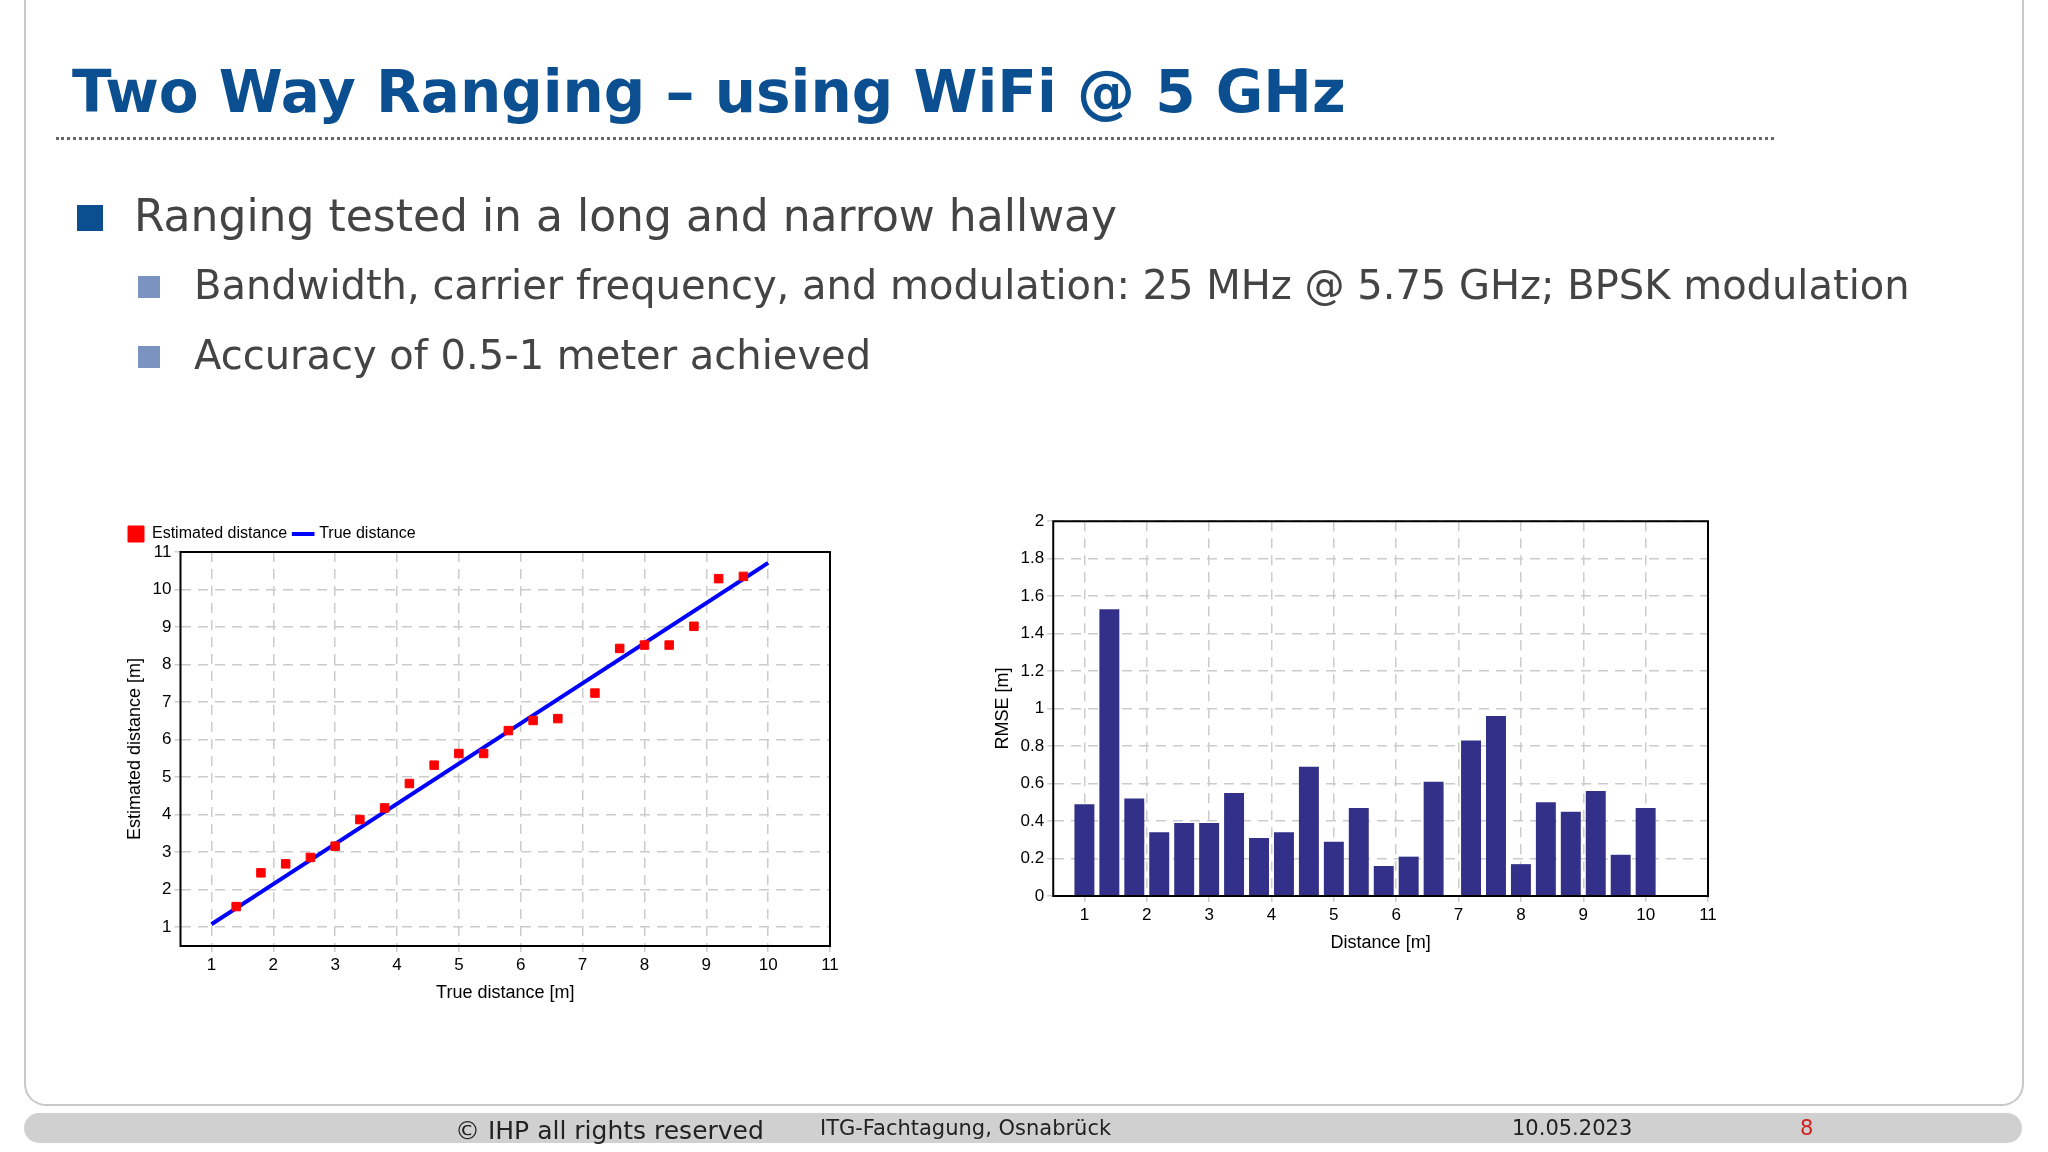 This screenshot has height=1152, width=2048. Describe the element at coordinates (1807, 1128) in the screenshot. I see `text: 8` at that location.